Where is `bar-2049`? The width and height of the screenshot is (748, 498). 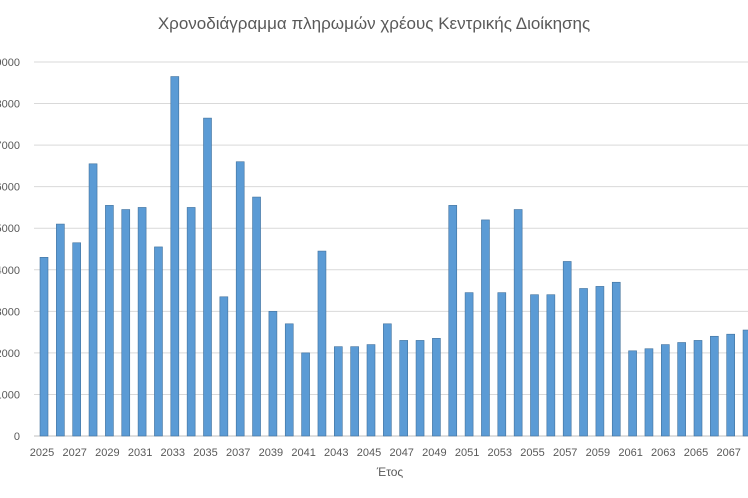 bar-2049 is located at coordinates (436, 387).